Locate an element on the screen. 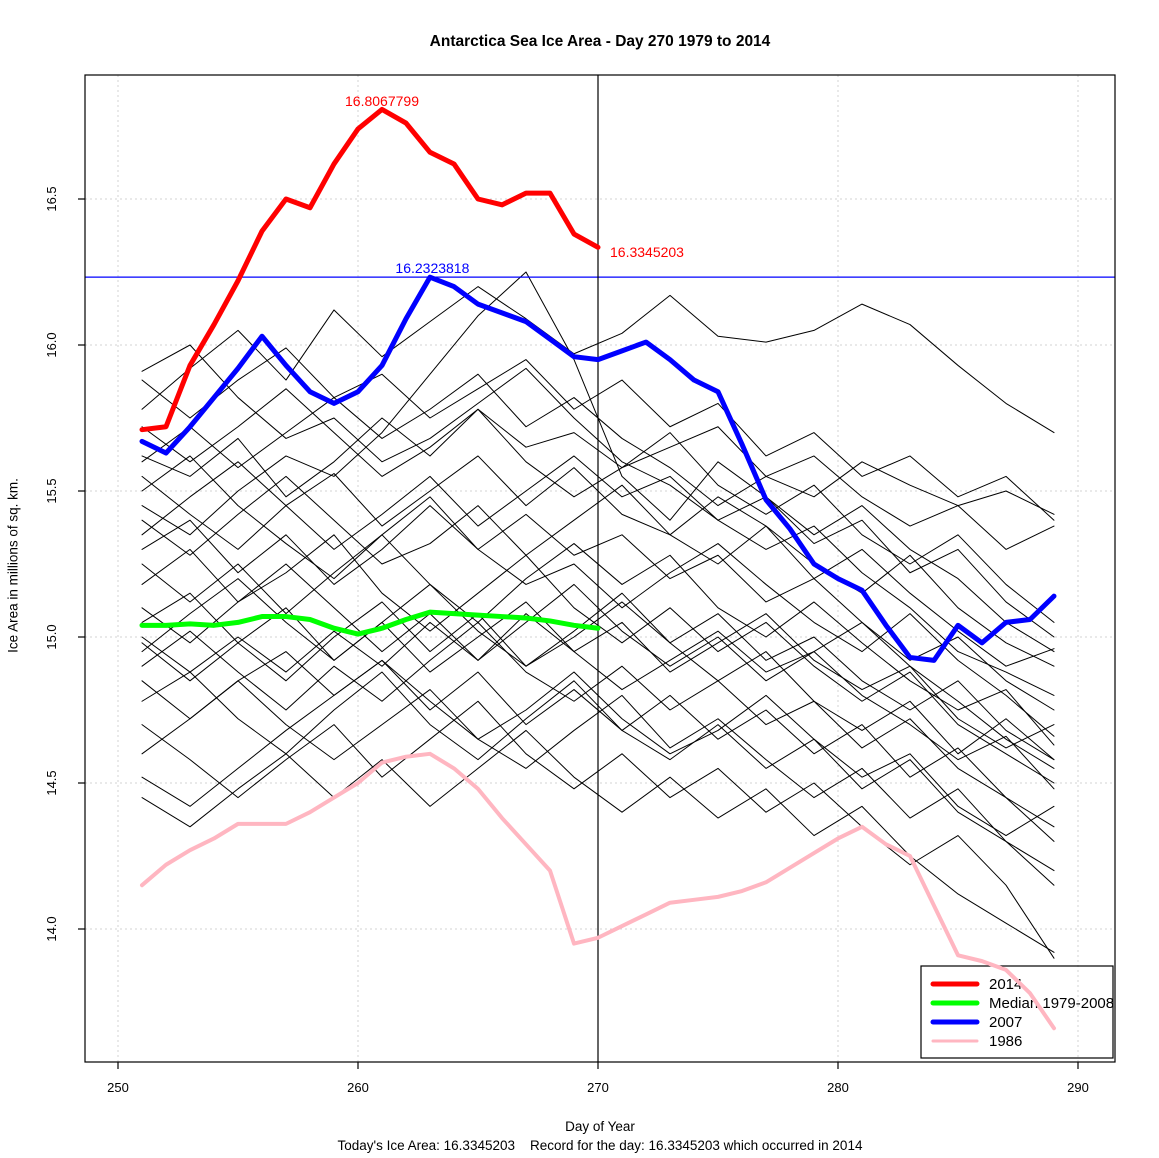 This screenshot has height=1158, width=1159. legend-box is located at coordinates (1017, 1012).